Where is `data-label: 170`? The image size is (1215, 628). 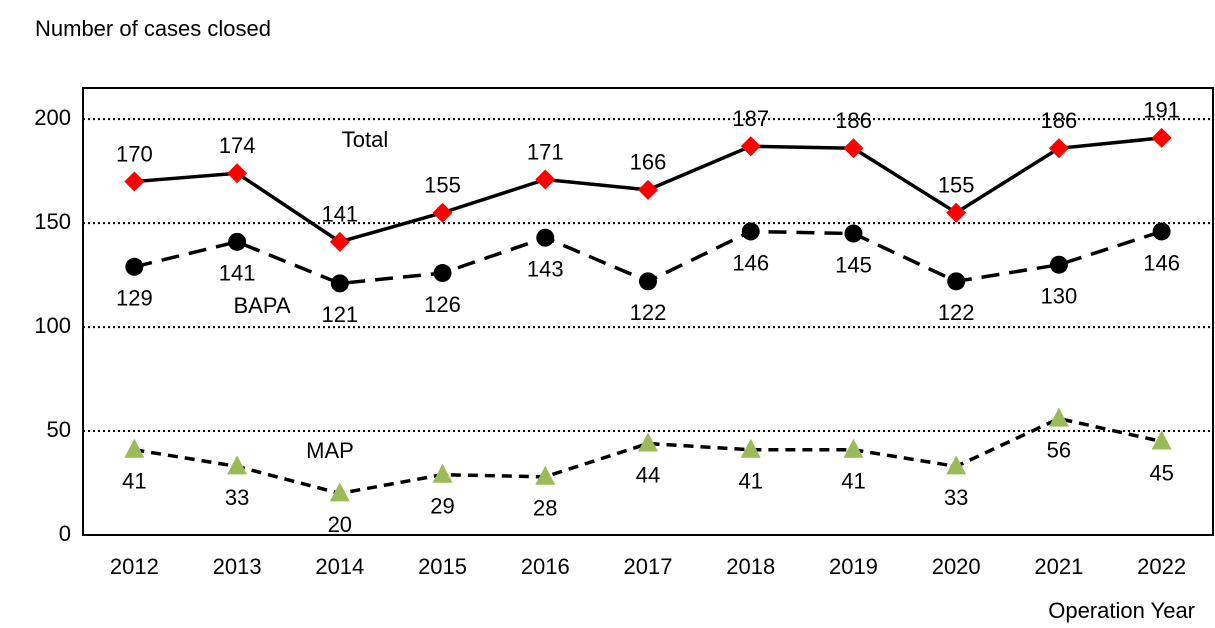
data-label: 170 is located at coordinates (134, 153).